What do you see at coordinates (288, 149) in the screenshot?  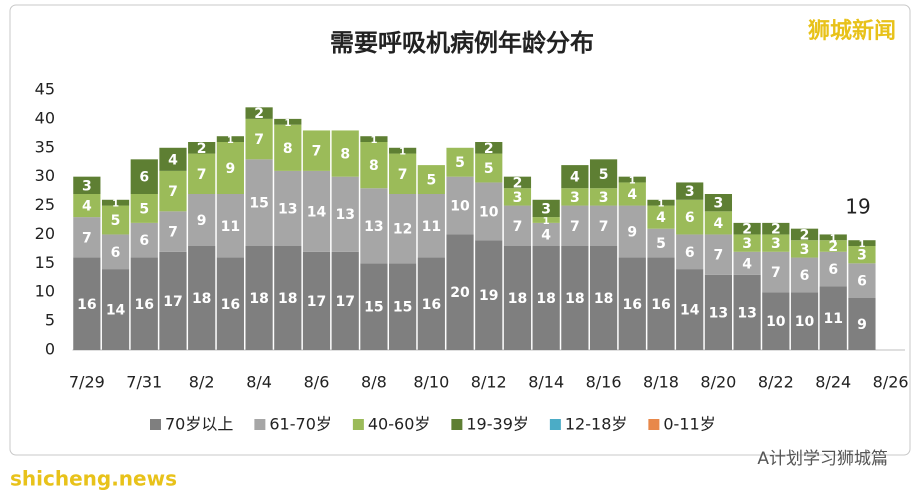 I see `data-label: 8` at bounding box center [288, 149].